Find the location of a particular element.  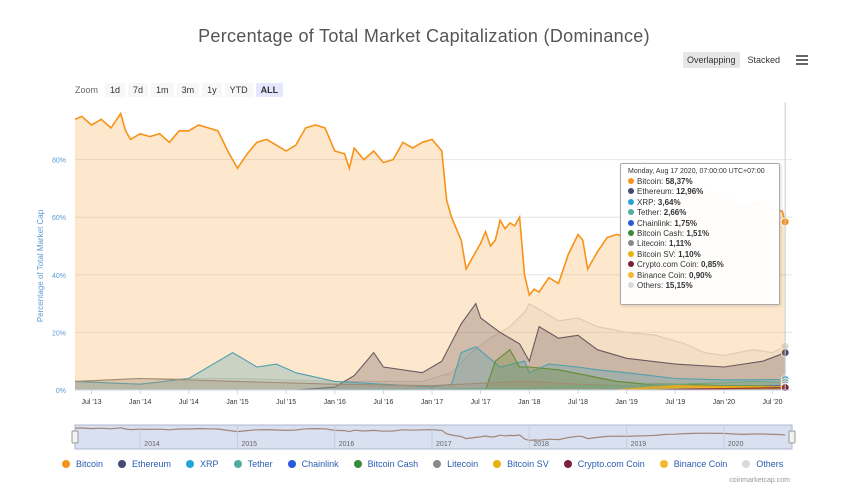

x-tick-label: Jan '16 is located at coordinates (335, 402).